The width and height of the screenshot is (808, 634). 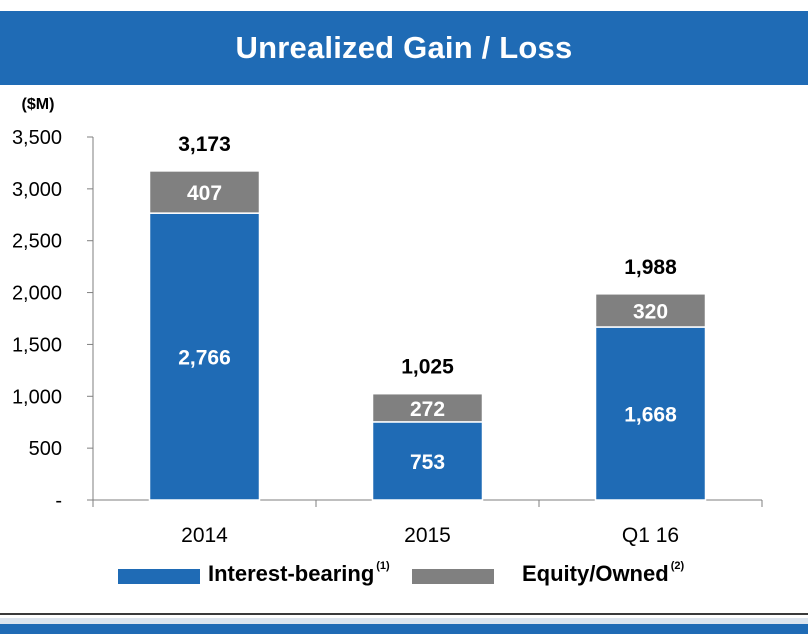 I want to click on x-tick-label: 2014, so click(x=204, y=535).